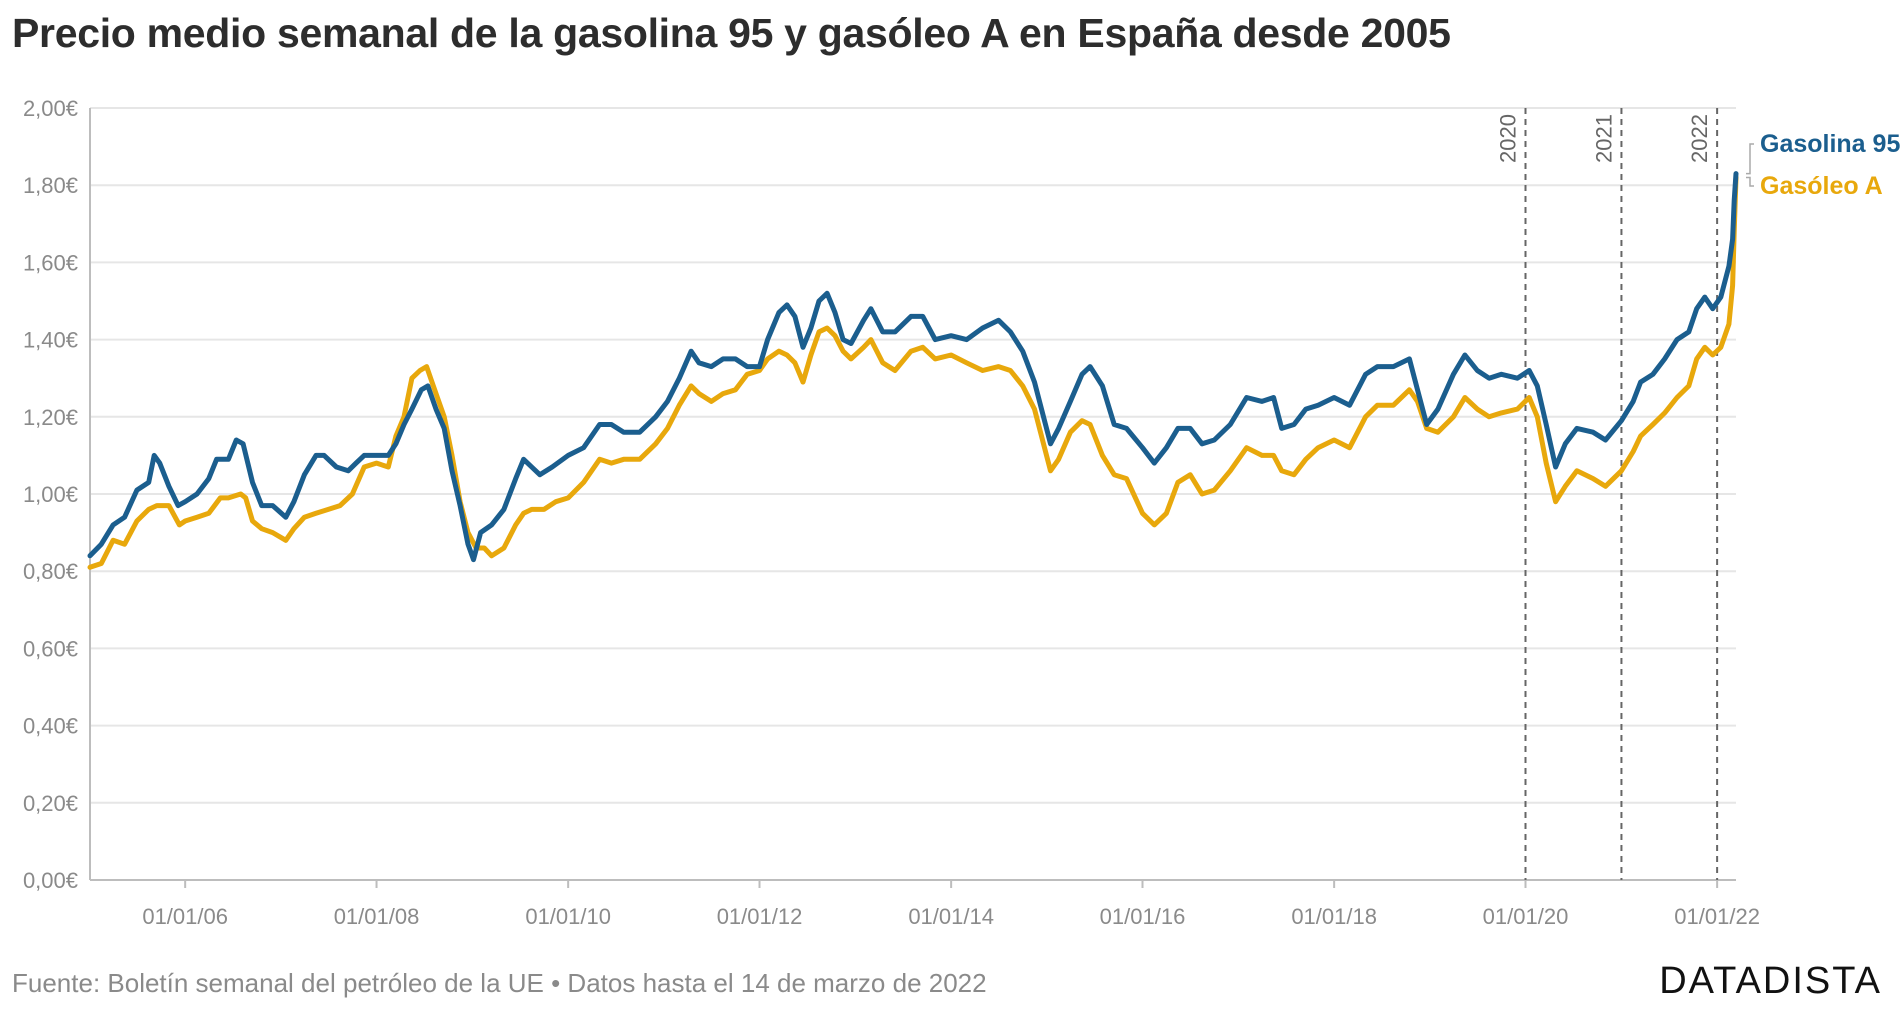 This screenshot has width=1902, height=1022. I want to click on y-tick-label: 1,00€, so click(50, 494).